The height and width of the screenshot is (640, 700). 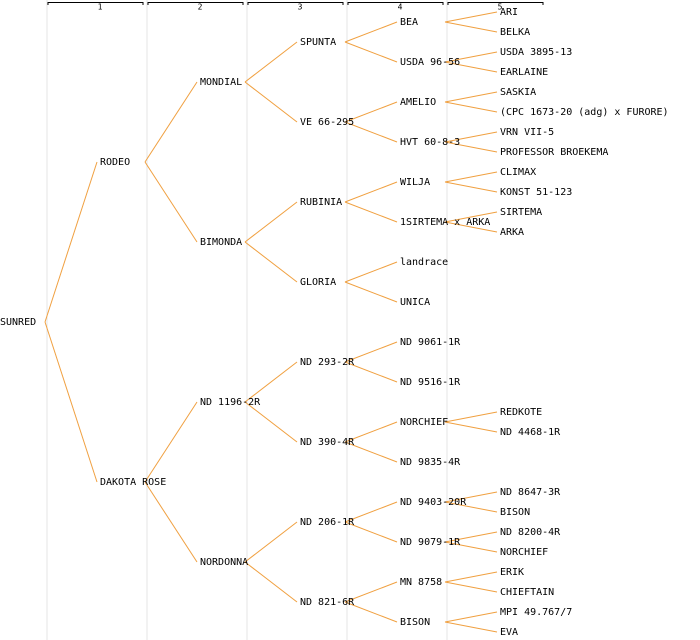 What do you see at coordinates (430, 342) in the screenshot?
I see `node-label: ND 9061-1R` at bounding box center [430, 342].